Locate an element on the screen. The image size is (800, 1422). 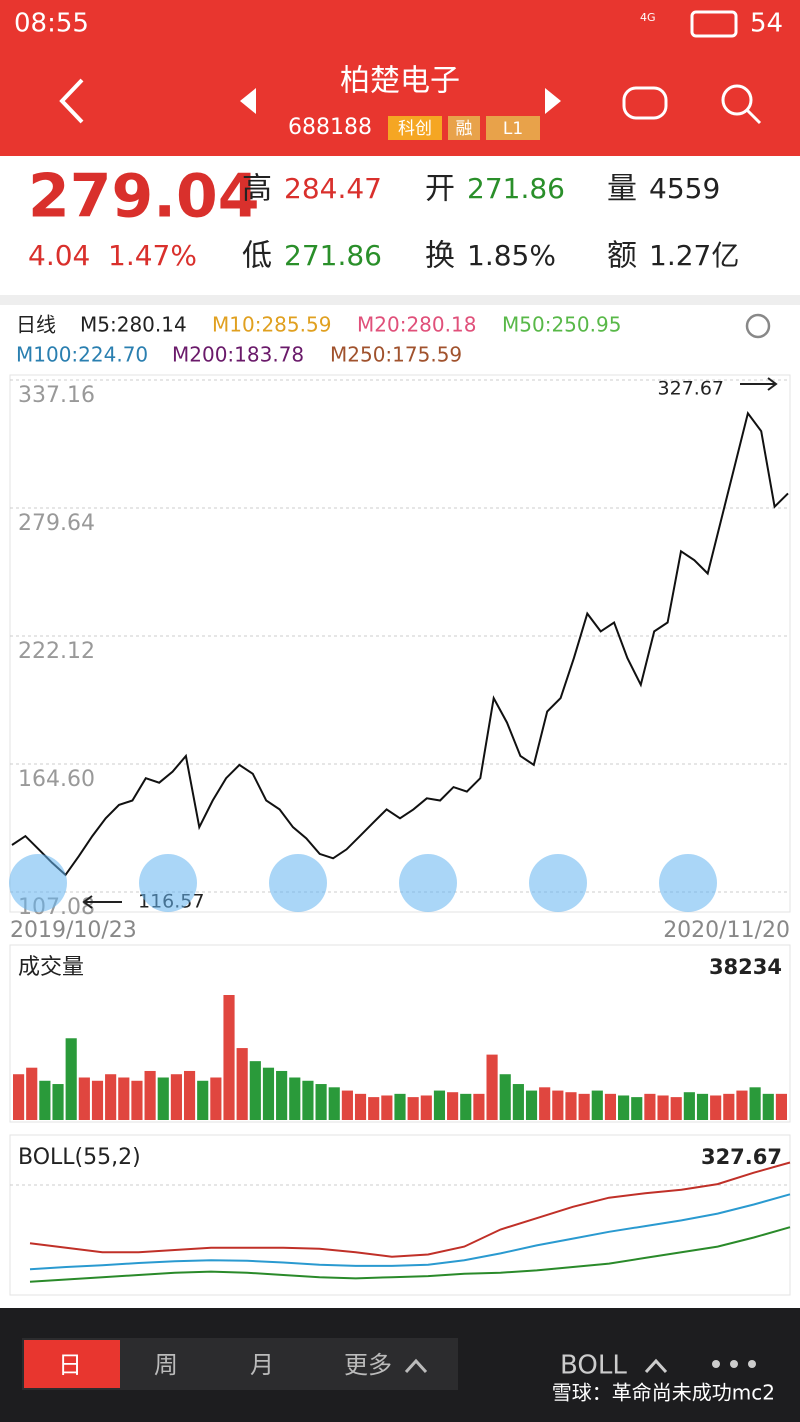
tab-active is located at coordinates (72, 1364).